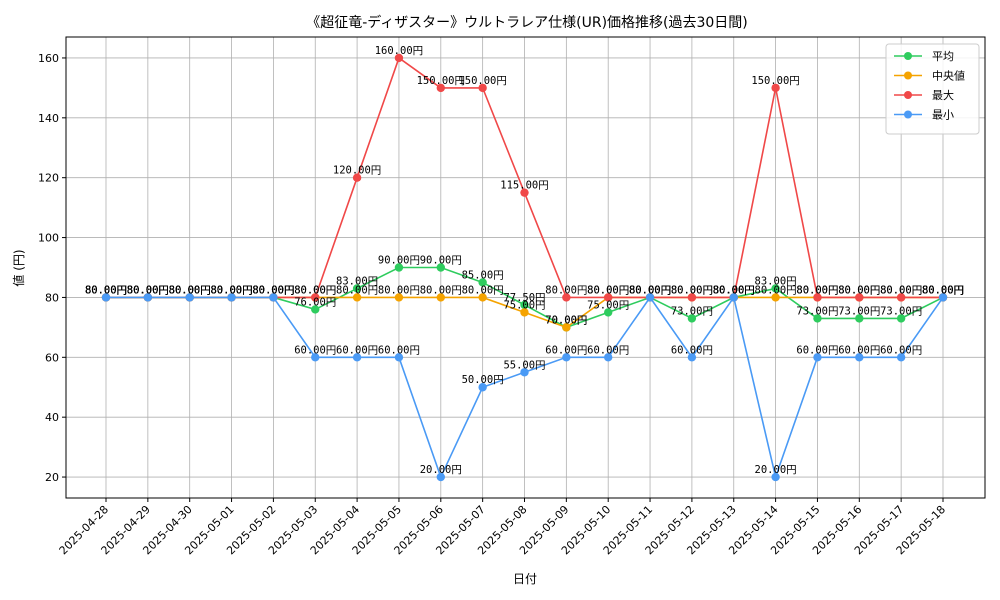 The width and height of the screenshot is (1000, 600). What do you see at coordinates (527, 22) in the screenshot?
I see `chart-title: 《超征竜-ディザスター》ウルトラレア仕様(UR)価格推移(過去30日間)` at bounding box center [527, 22].